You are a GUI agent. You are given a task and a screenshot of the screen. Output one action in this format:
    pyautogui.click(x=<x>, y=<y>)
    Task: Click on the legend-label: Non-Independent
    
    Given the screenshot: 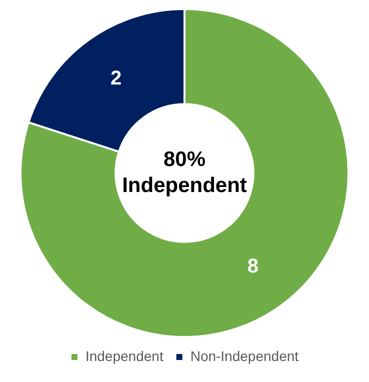 What is the action you would take?
    pyautogui.click(x=244, y=356)
    